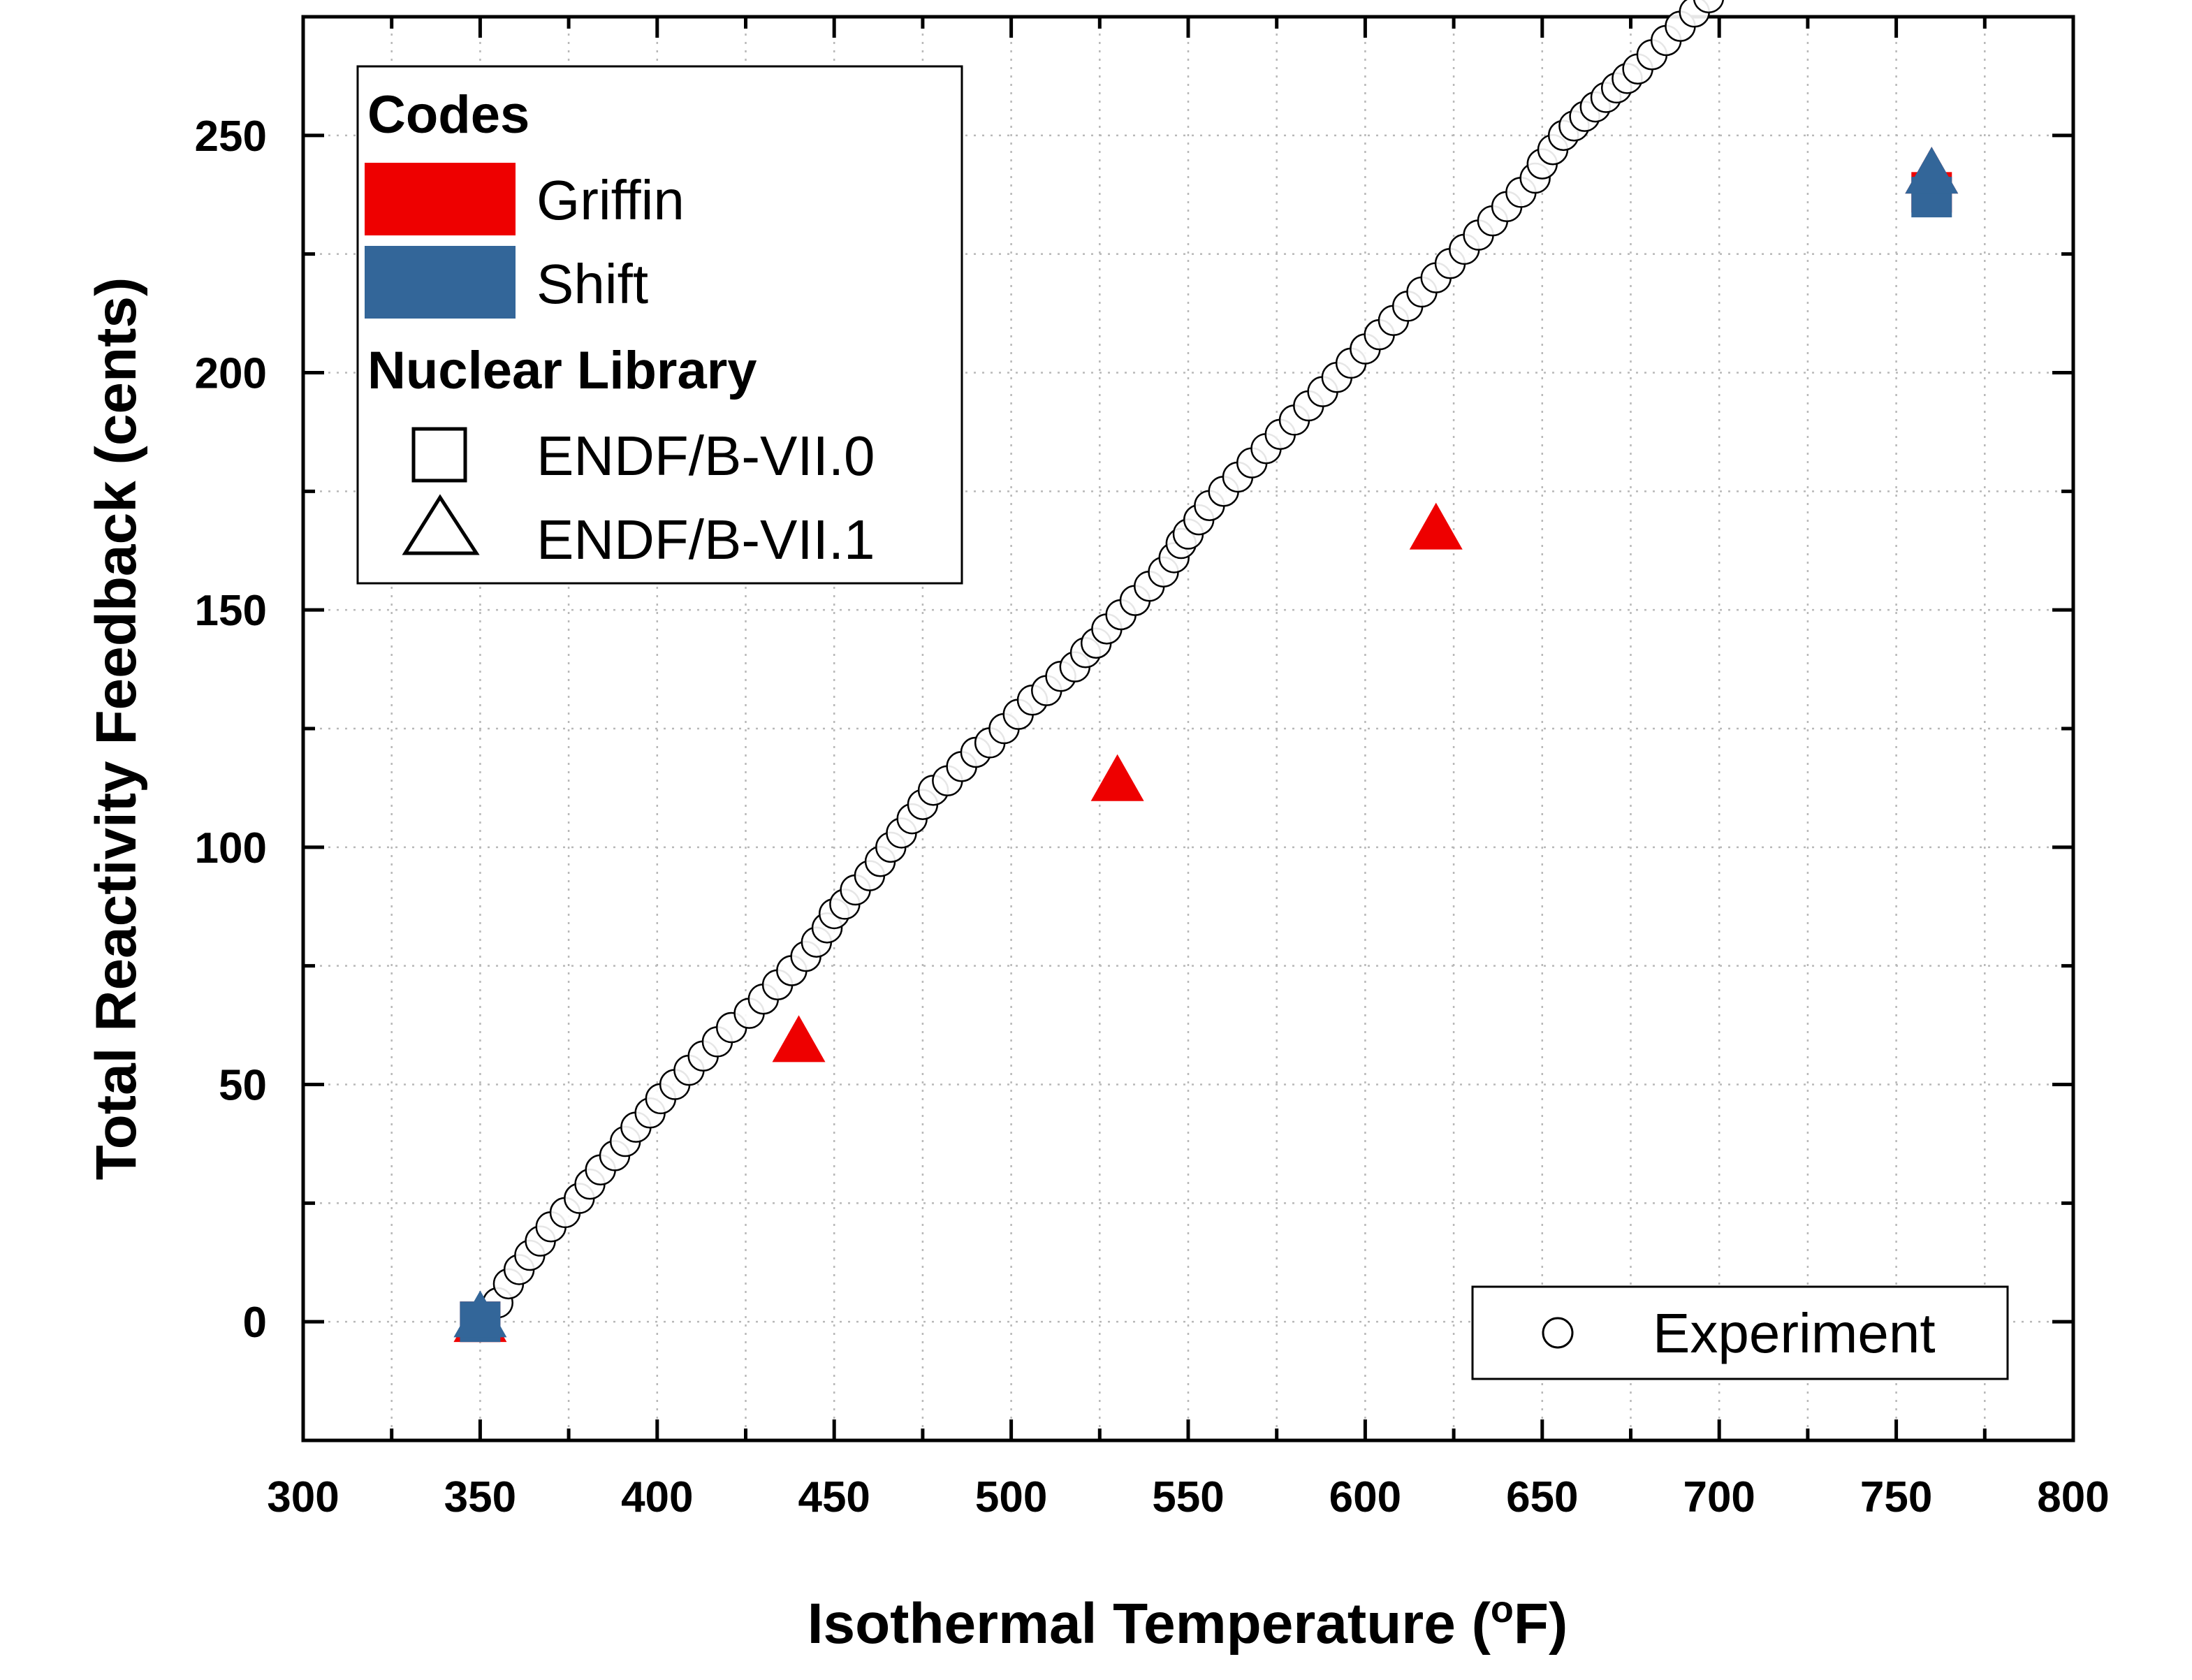  Describe the element at coordinates (231, 136) in the screenshot. I see `y-tick-label: 250` at that location.